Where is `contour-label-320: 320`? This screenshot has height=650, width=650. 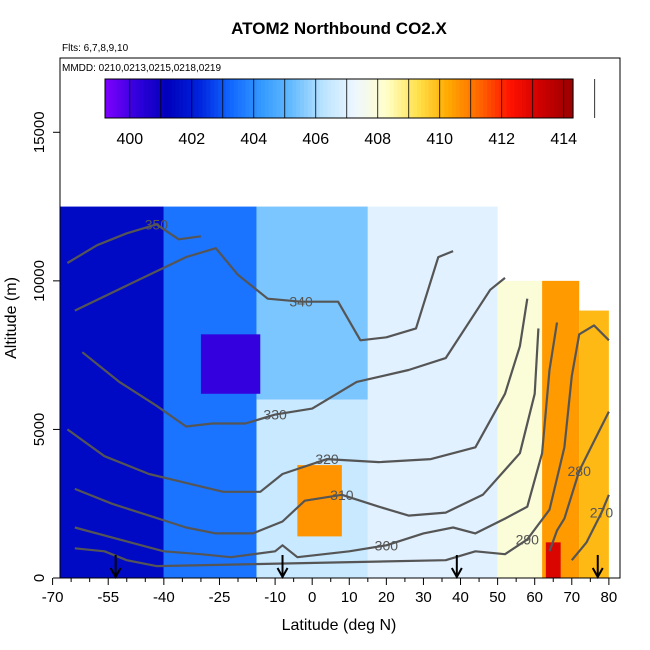 contour-label-320: 320 is located at coordinates (327, 459).